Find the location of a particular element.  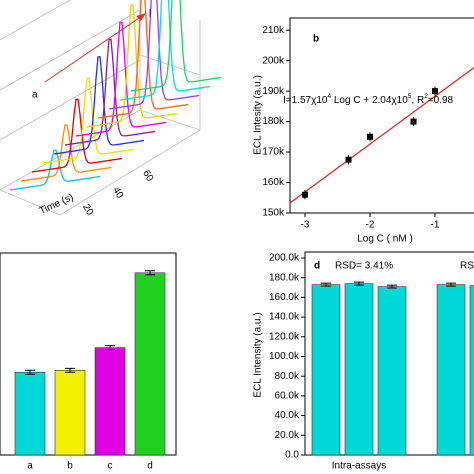

x-tick-label: Intra-assays is located at coordinates (359, 466).